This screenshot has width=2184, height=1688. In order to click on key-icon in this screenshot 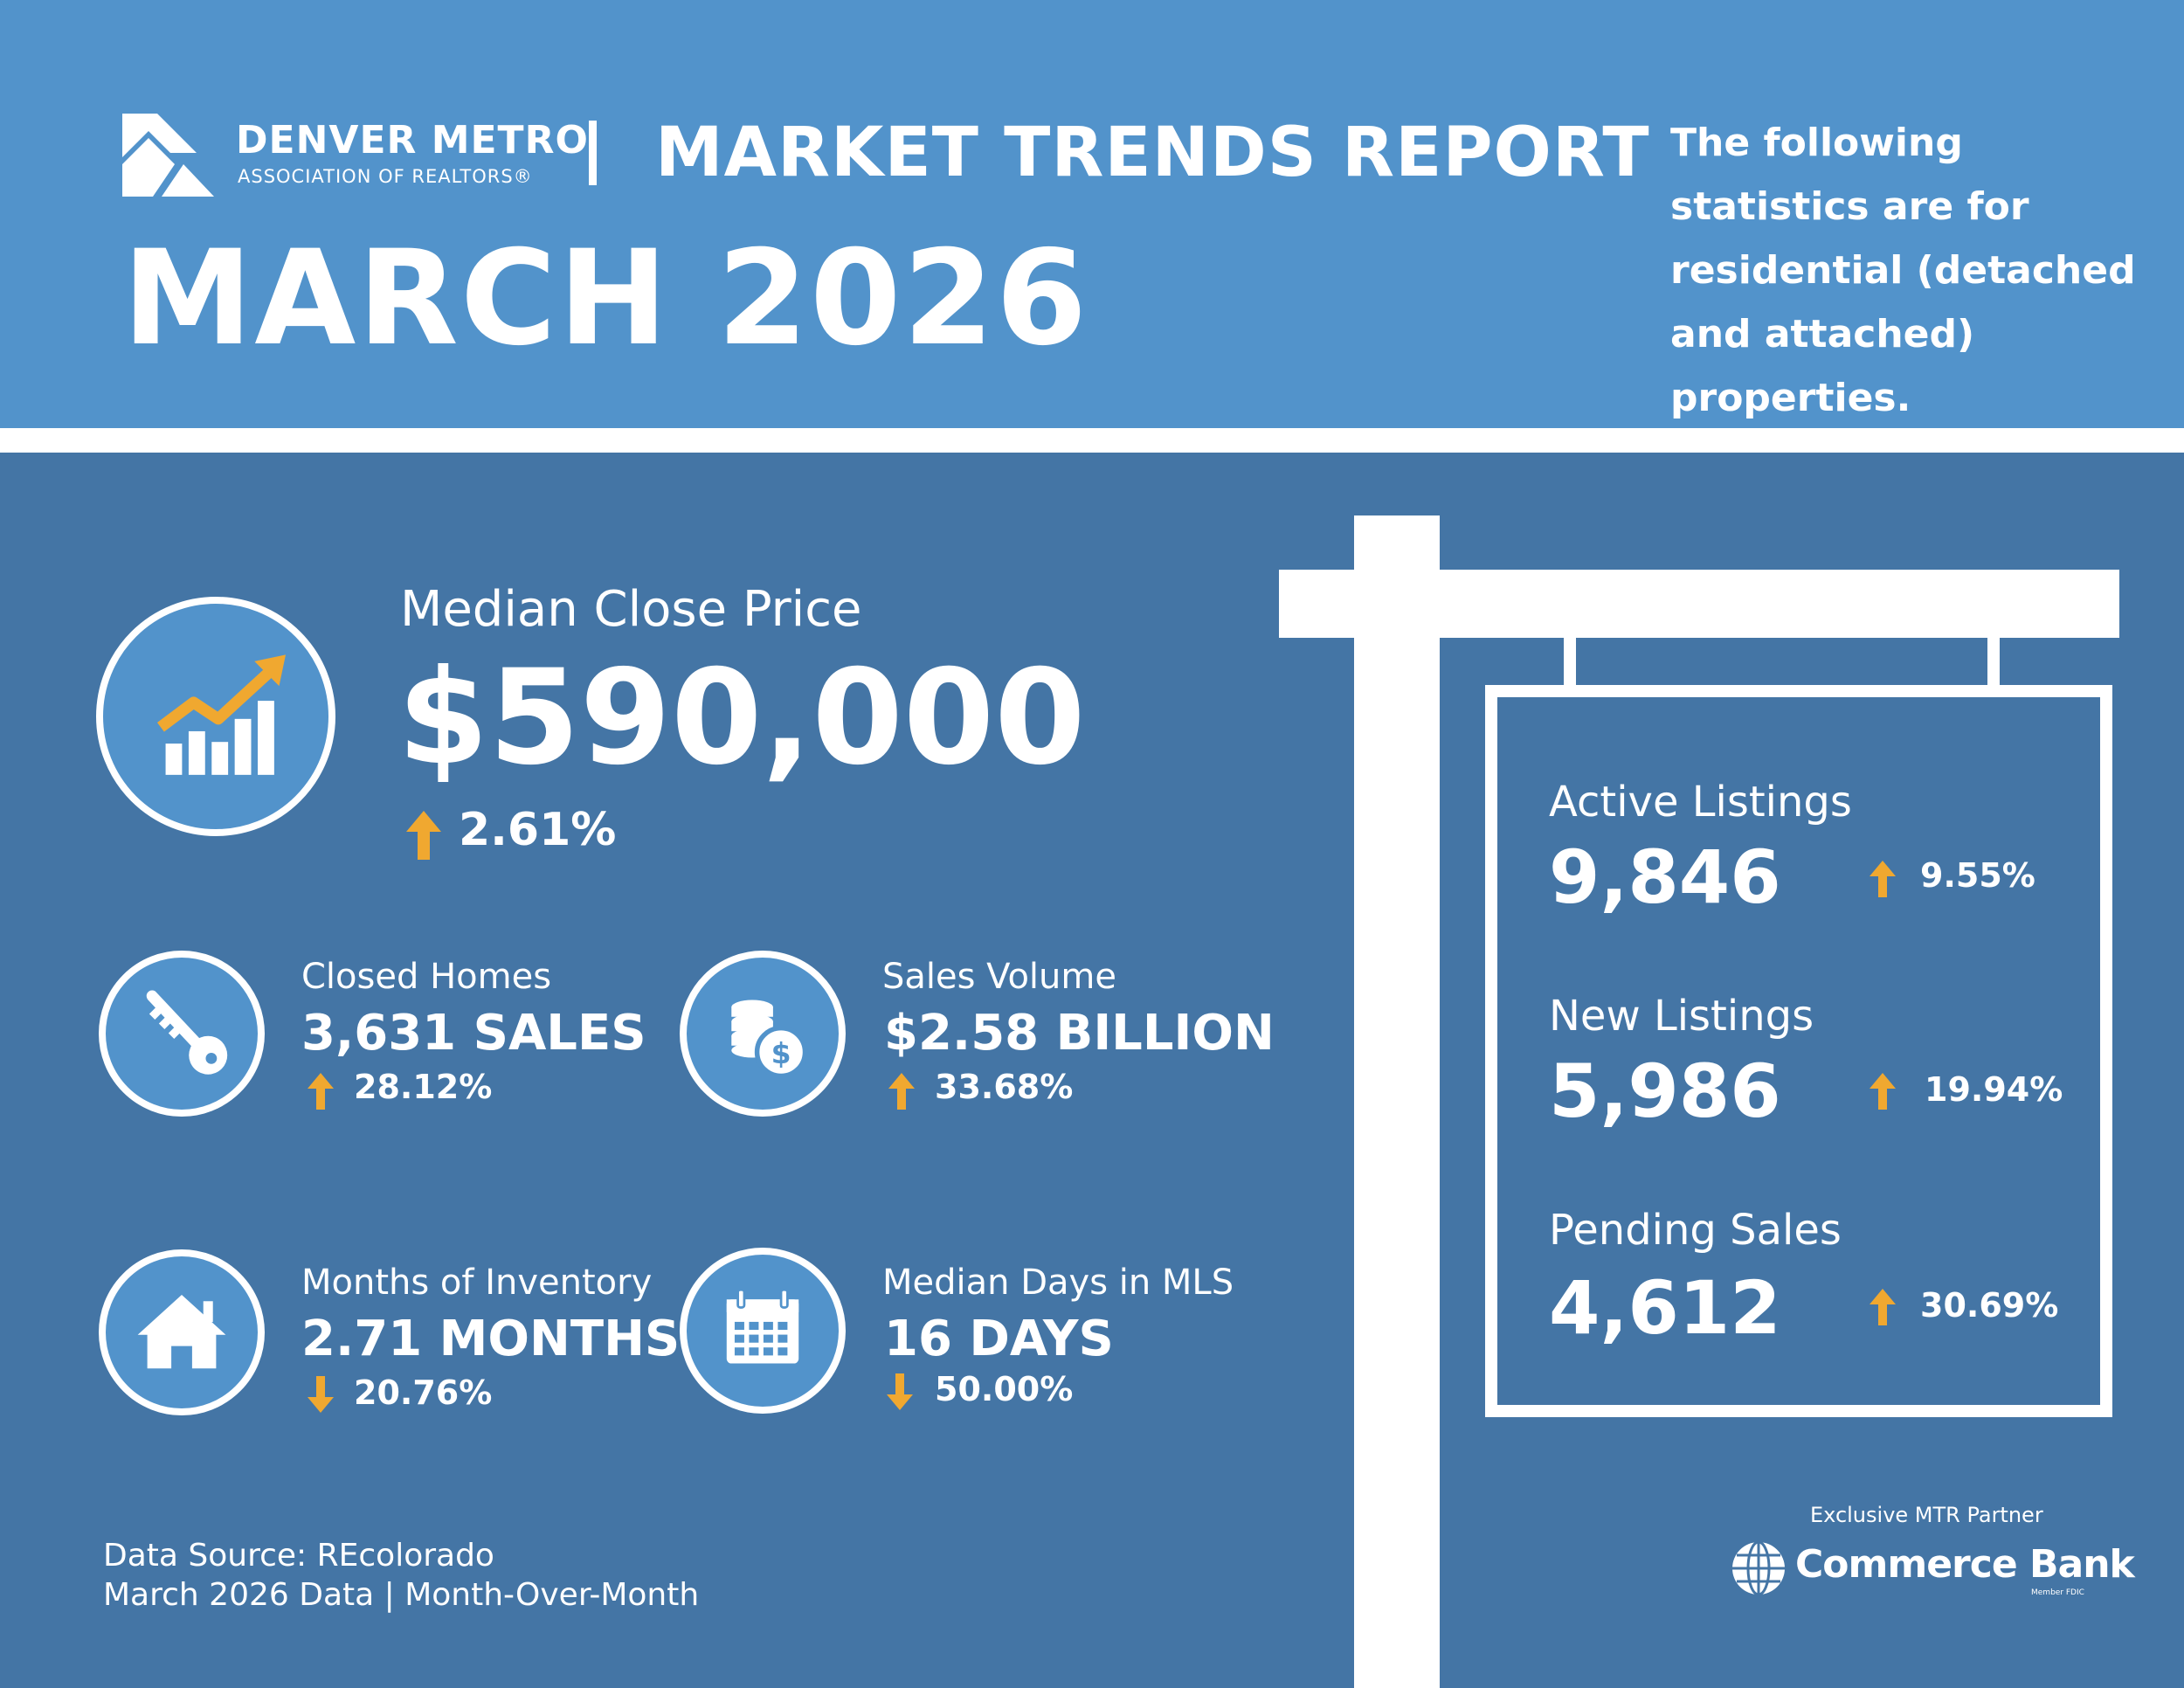, I will do `click(182, 1034)`.